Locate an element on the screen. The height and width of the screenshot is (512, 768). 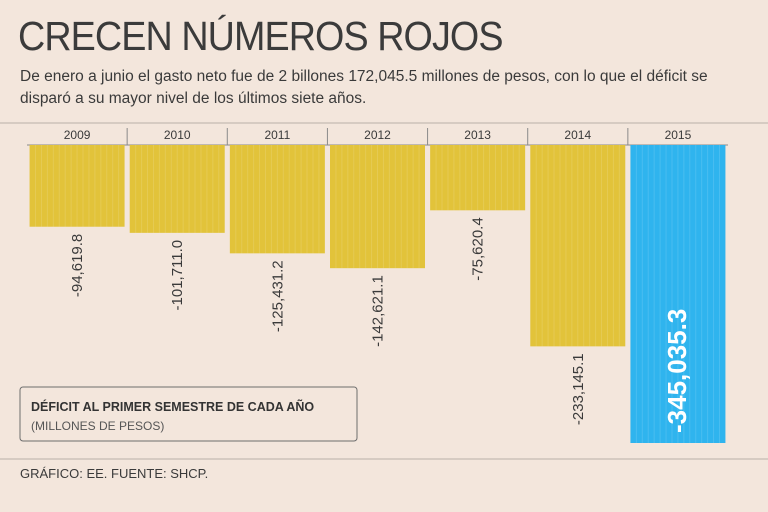
value-label-2011: -125,431.2 is located at coordinates (277, 296).